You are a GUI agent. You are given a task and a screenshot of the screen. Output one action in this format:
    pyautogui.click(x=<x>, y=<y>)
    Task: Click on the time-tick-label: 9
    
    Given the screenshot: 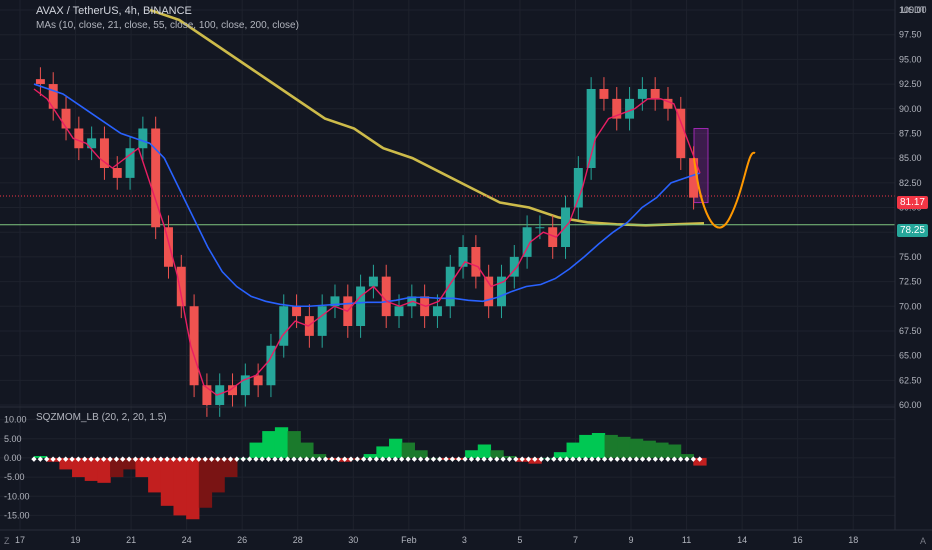 What is the action you would take?
    pyautogui.click(x=631, y=540)
    